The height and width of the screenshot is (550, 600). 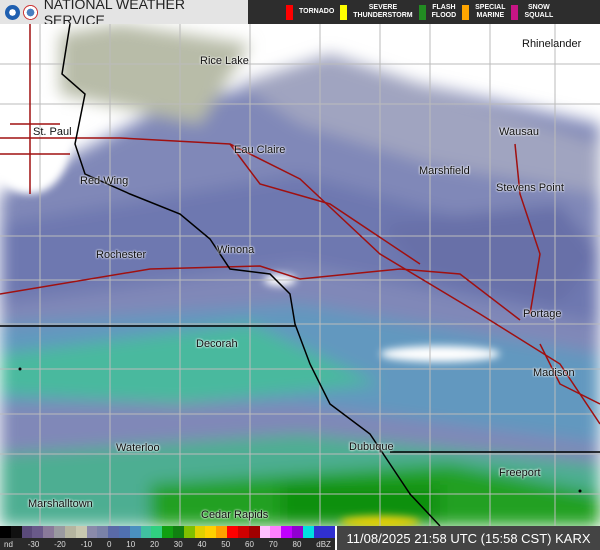 What do you see at coordinates (109, 544) in the screenshot?
I see `scale-tick: 0` at bounding box center [109, 544].